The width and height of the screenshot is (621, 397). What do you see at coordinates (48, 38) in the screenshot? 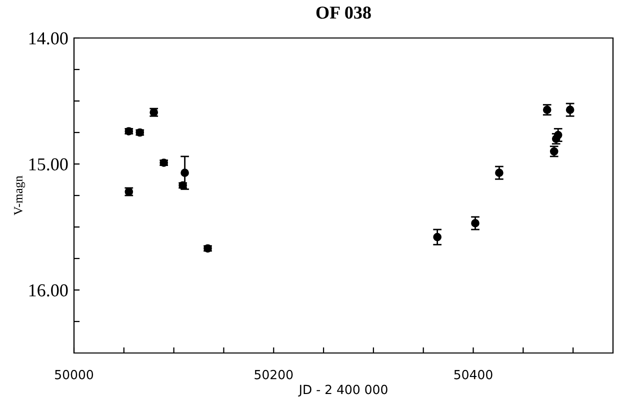
I see `y-tick-label: 14.00` at bounding box center [48, 38].